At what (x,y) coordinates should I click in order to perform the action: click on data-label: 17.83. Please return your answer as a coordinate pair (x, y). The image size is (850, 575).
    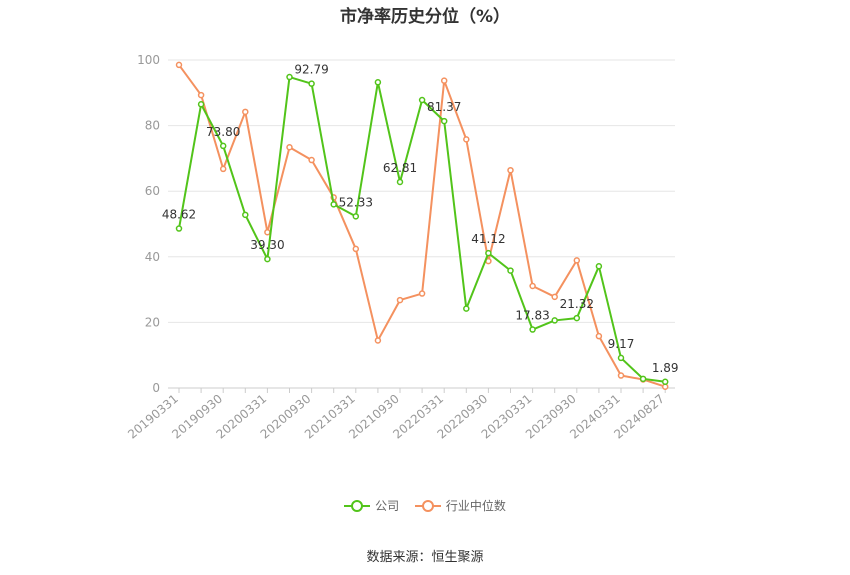
    Looking at the image, I should click on (532, 316).